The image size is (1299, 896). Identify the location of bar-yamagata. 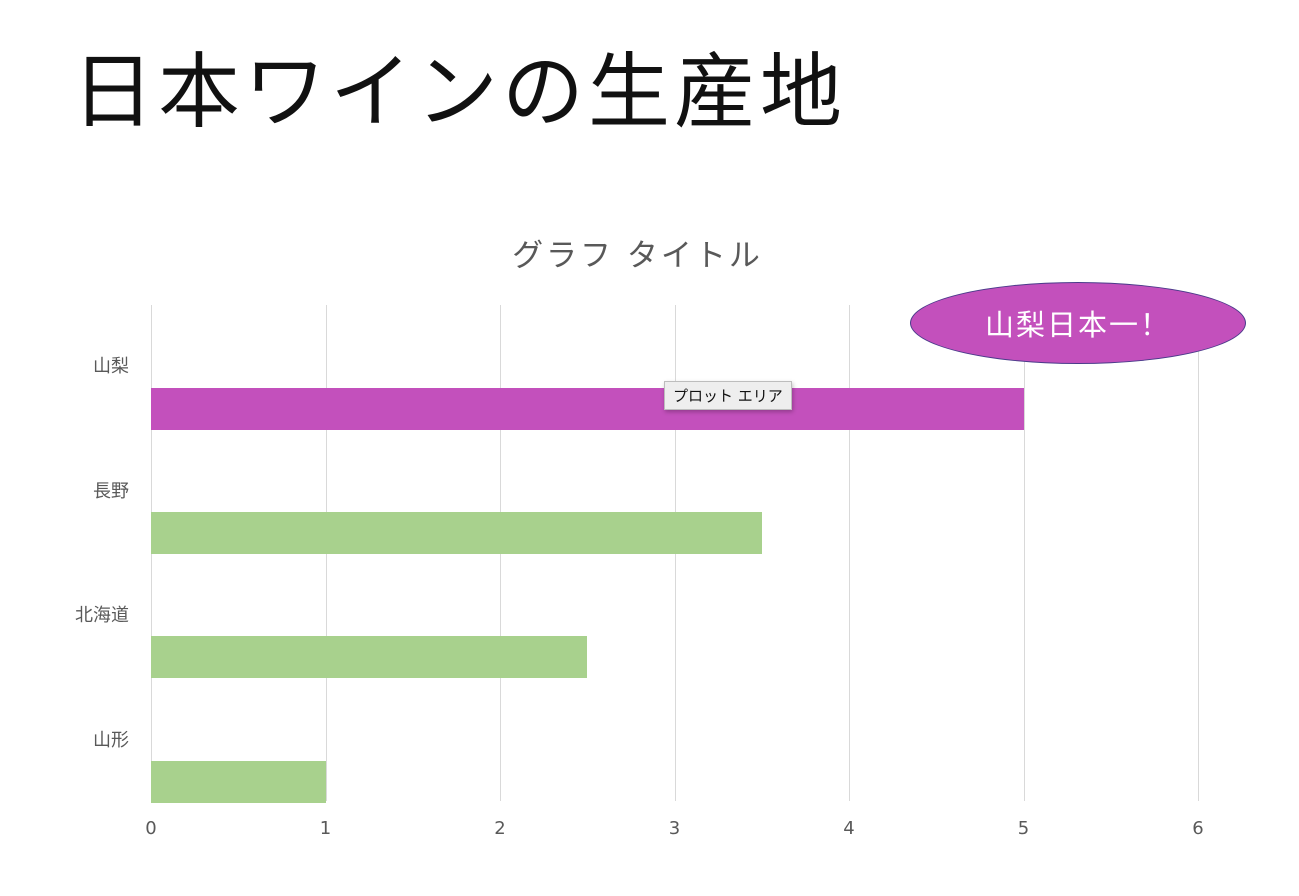
(238, 782).